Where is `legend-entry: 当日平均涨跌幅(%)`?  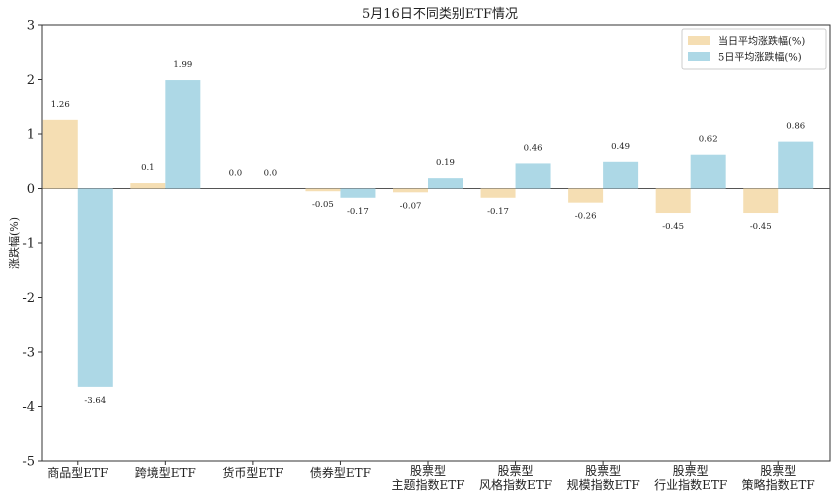 legend-entry: 当日平均涨跌幅(%) is located at coordinates (761, 41).